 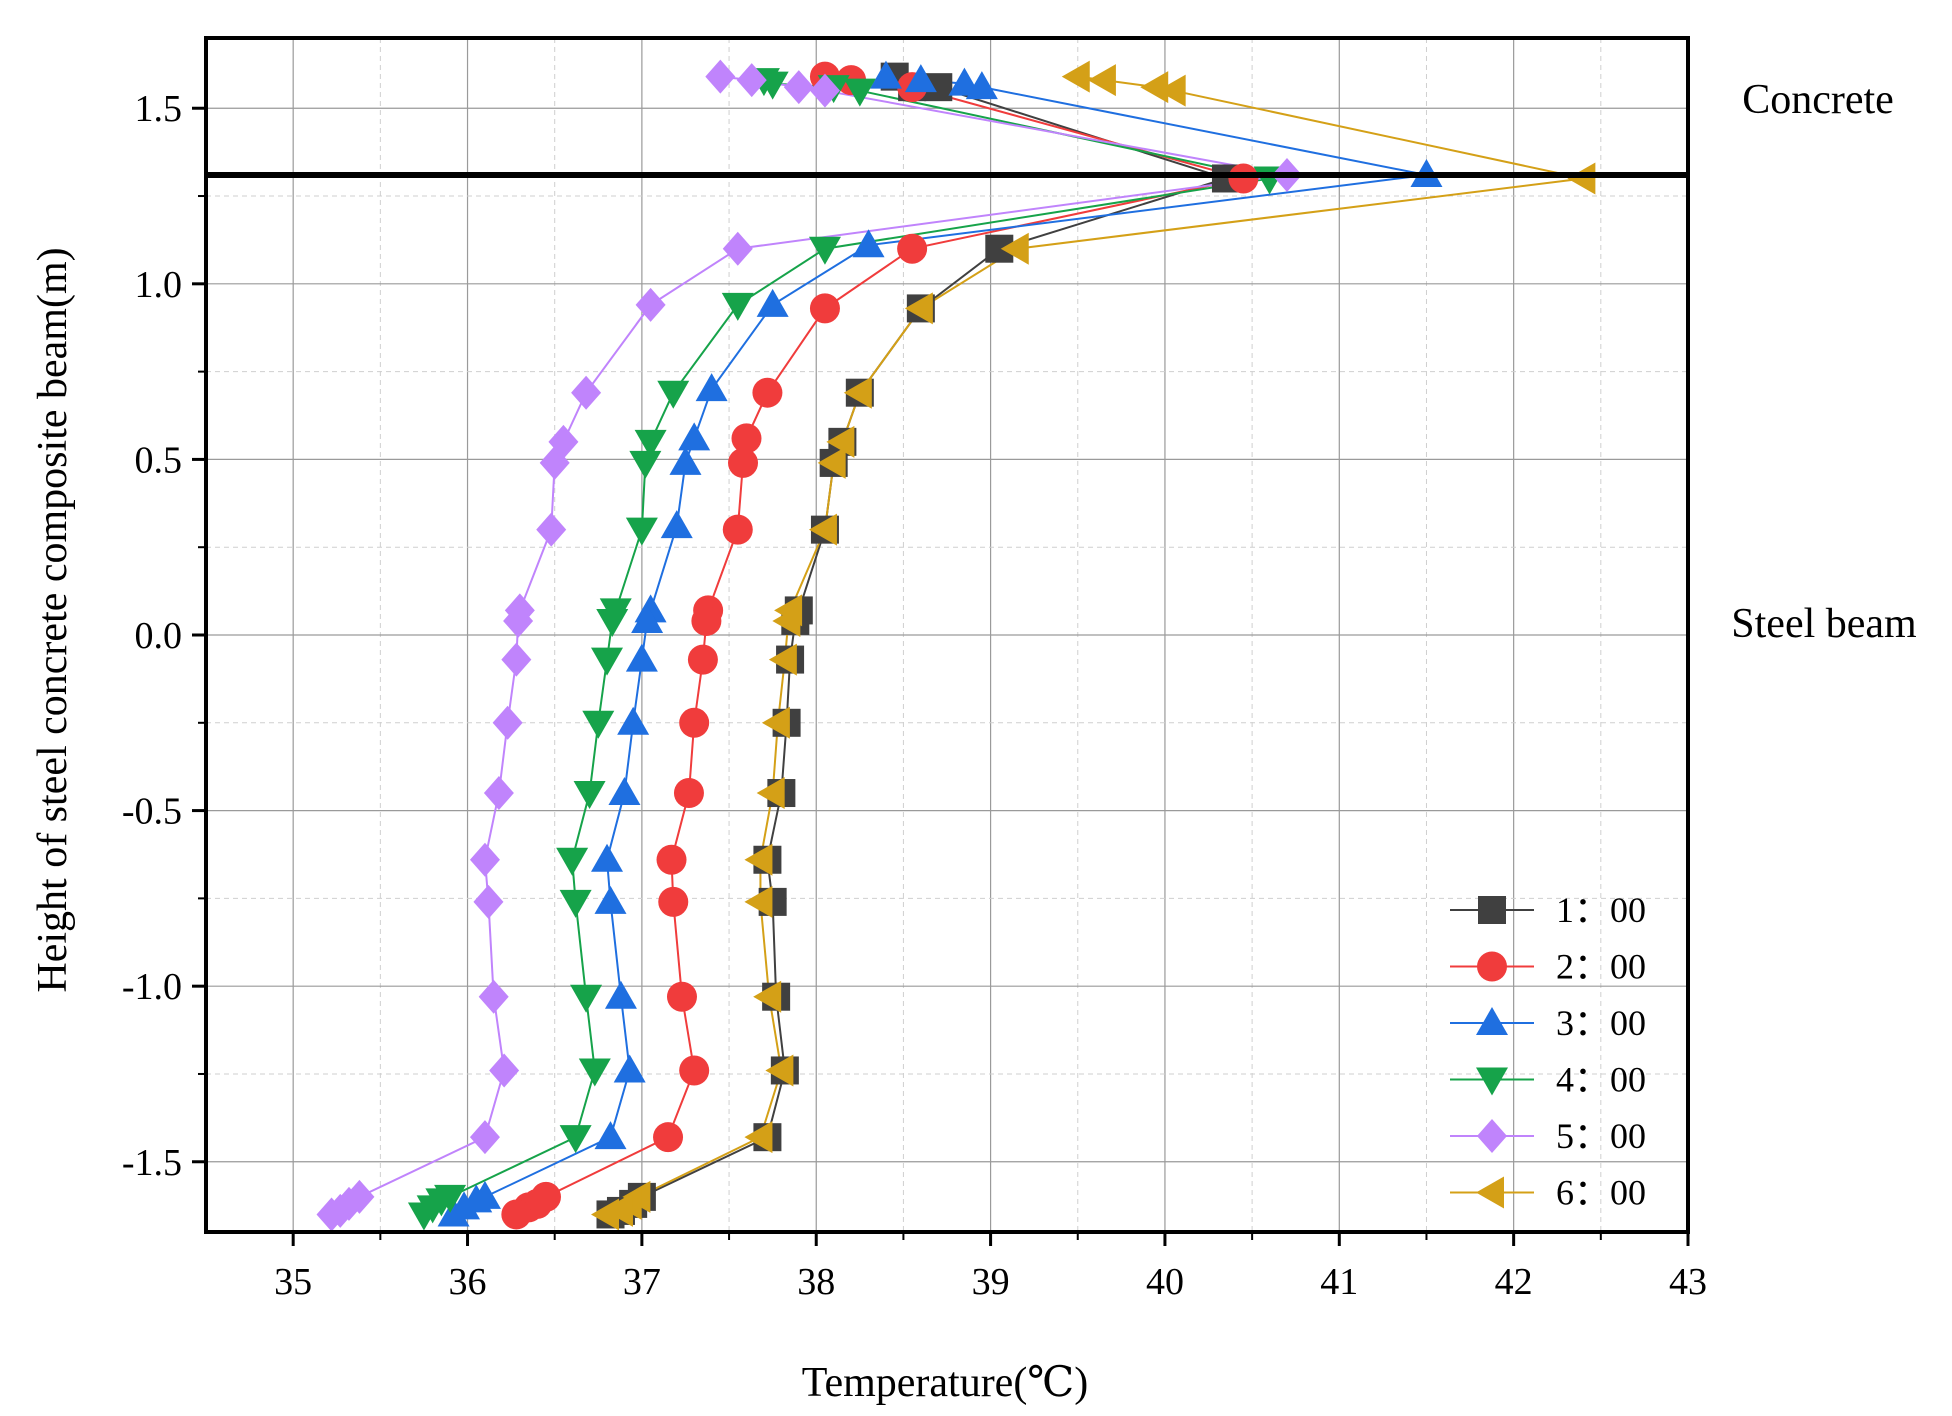 I want to click on legend-entry-3: 3：00, so click(x=1548, y=1023).